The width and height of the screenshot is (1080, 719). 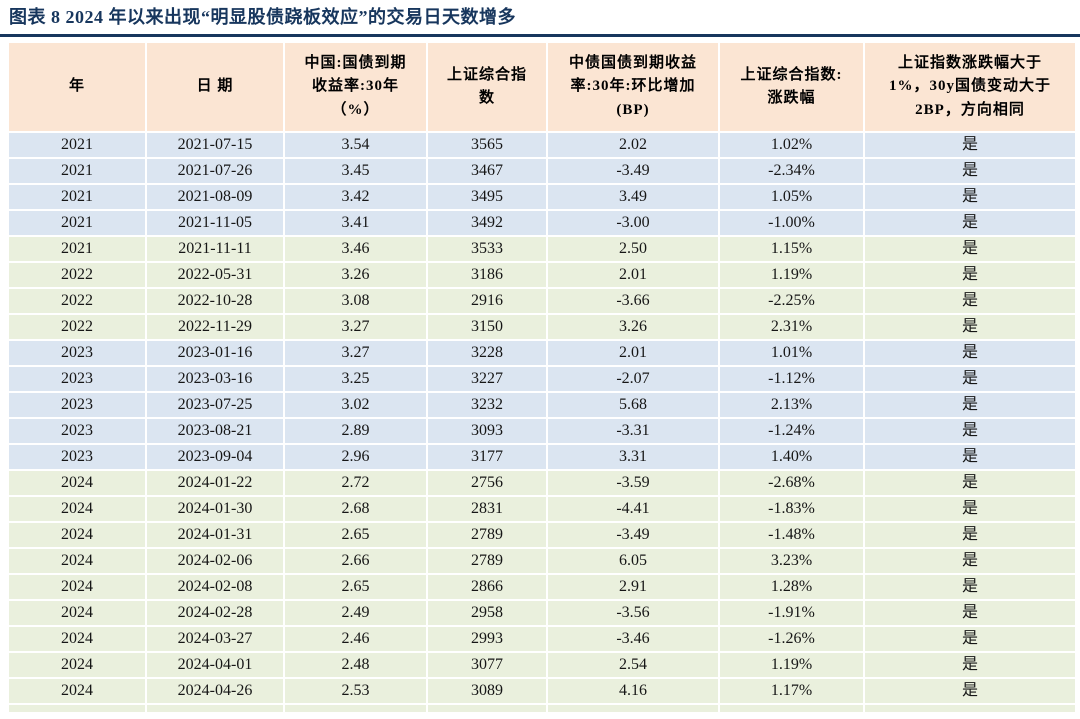 I want to click on table-cell: -3.46, so click(x=633, y=639).